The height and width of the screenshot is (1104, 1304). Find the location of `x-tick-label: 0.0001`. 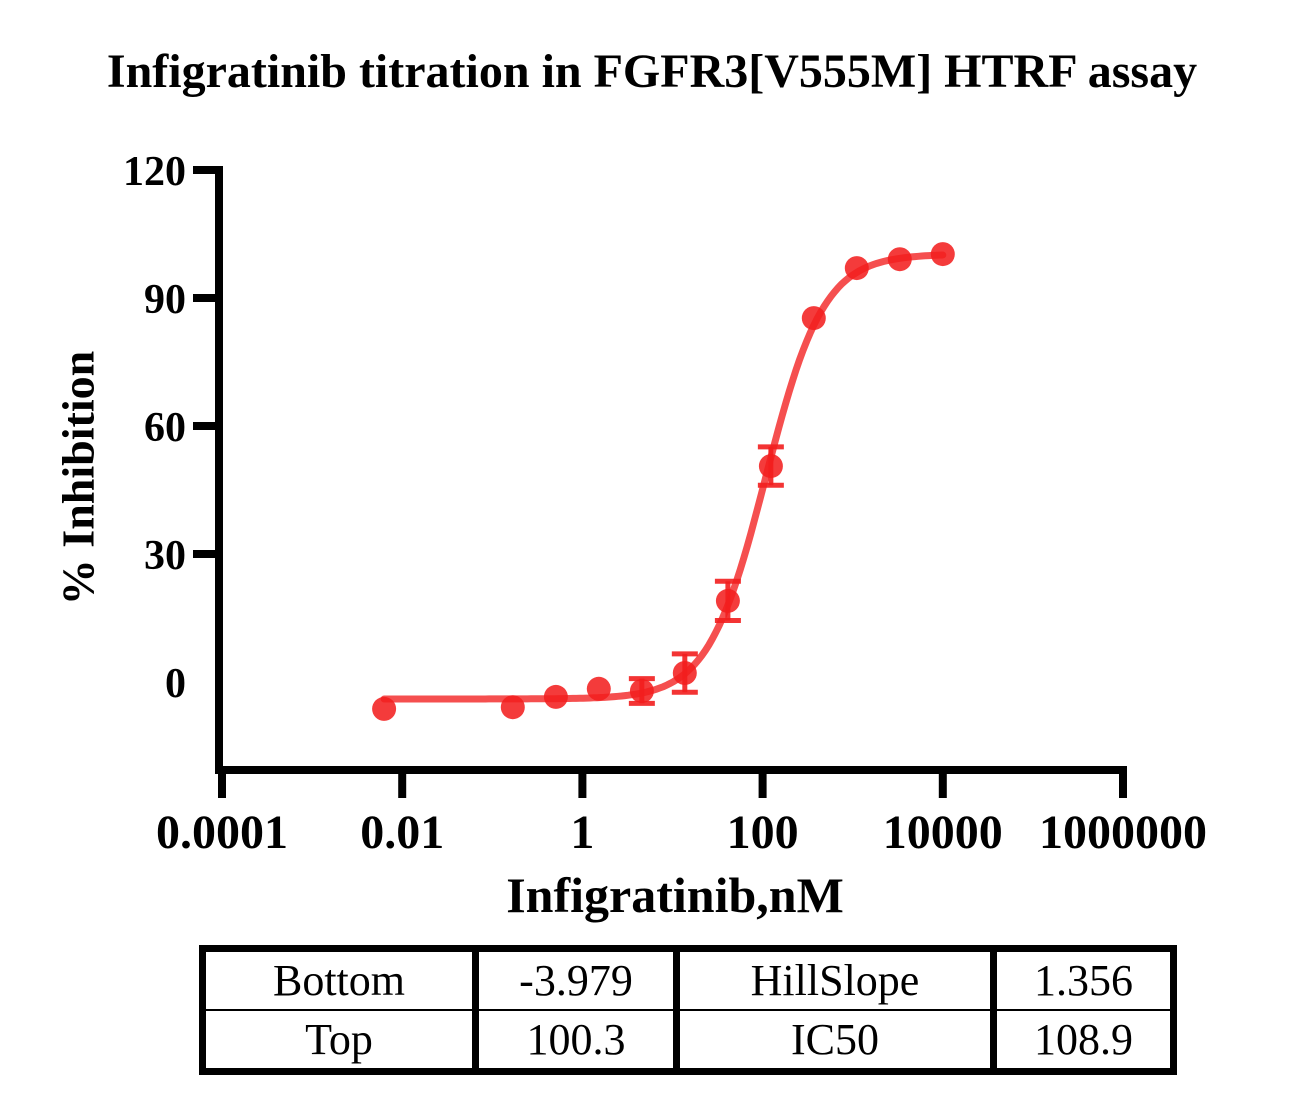

x-tick-label: 0.0001 is located at coordinates (222, 832).